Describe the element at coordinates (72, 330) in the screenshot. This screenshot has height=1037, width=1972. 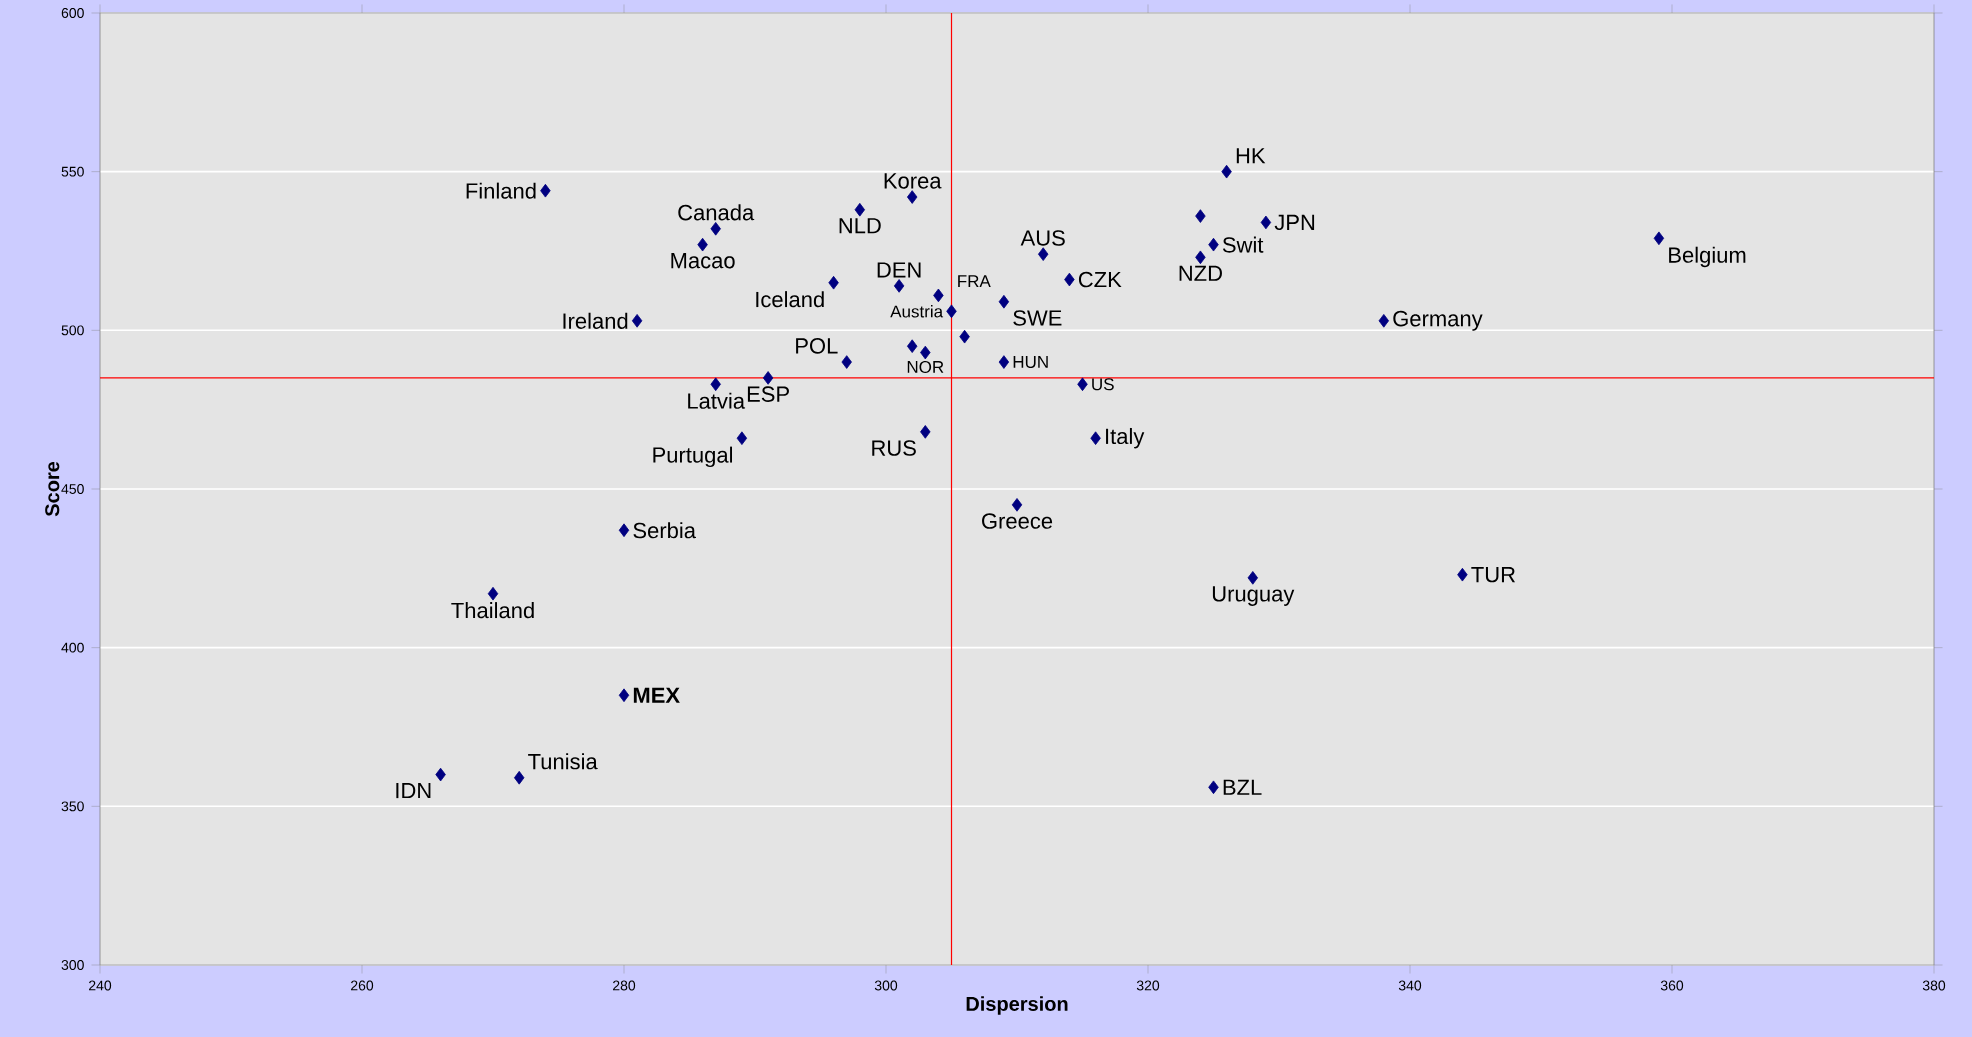
I see `y-tick-label: 500` at that location.